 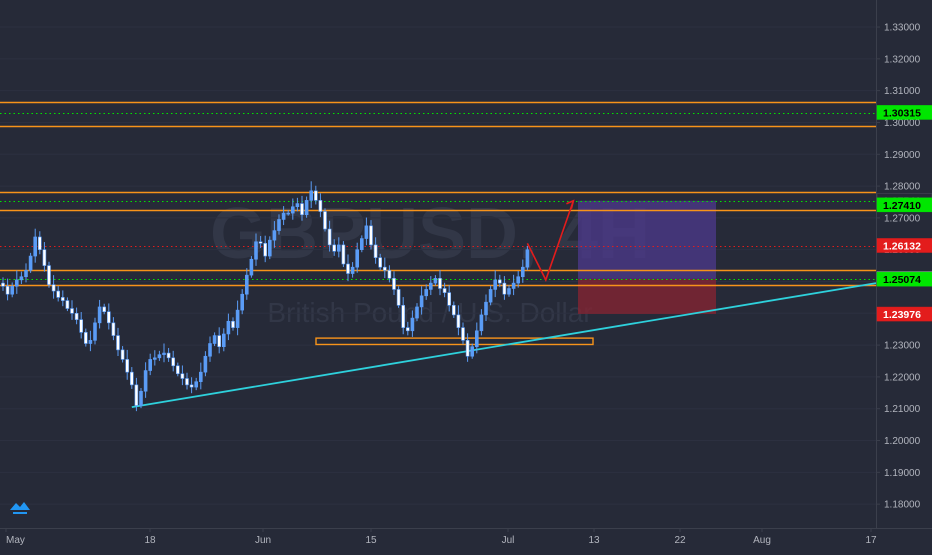 What do you see at coordinates (902, 91) in the screenshot?
I see `price-tick-label: 1.31000` at bounding box center [902, 91].